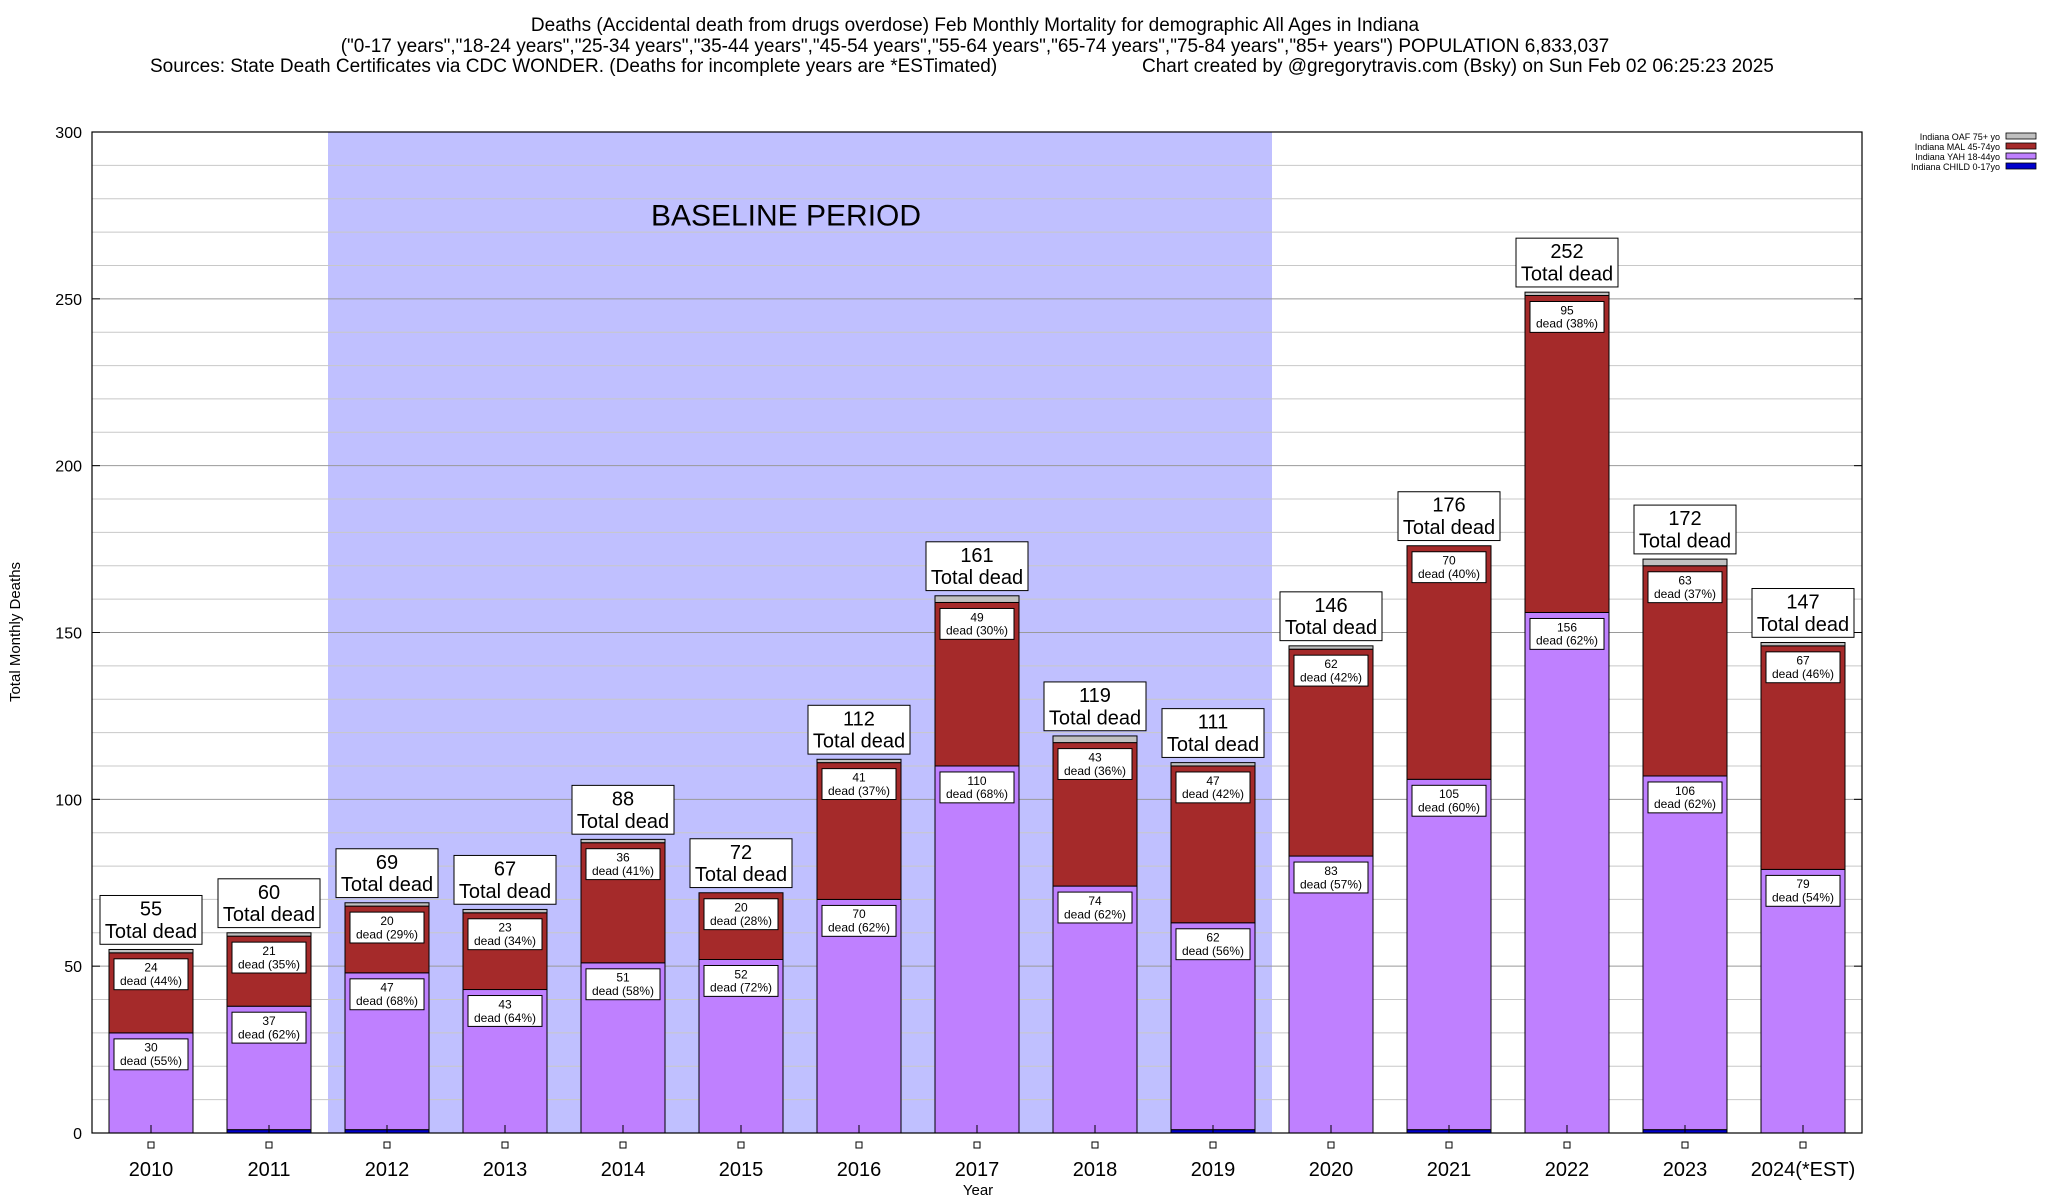 The image size is (2048, 1200). Describe the element at coordinates (1449, 1170) in the screenshot. I see `x-tick-label: 2021` at that location.